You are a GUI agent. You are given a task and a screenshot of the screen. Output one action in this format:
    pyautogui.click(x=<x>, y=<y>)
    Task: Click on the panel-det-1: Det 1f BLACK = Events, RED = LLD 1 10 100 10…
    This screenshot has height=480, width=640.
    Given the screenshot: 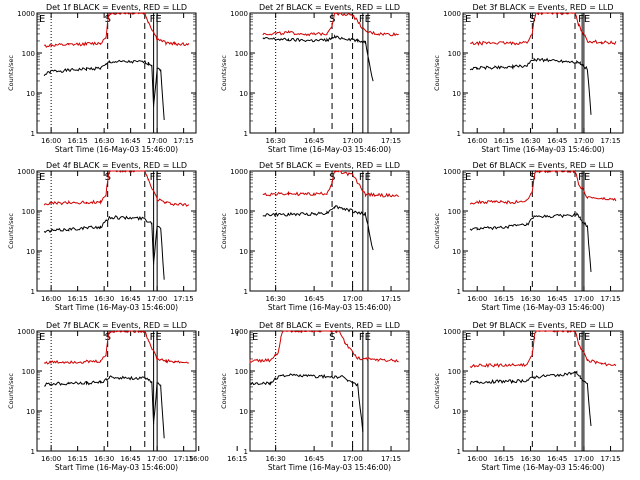 What is the action you would take?
    pyautogui.click(x=102, y=78)
    